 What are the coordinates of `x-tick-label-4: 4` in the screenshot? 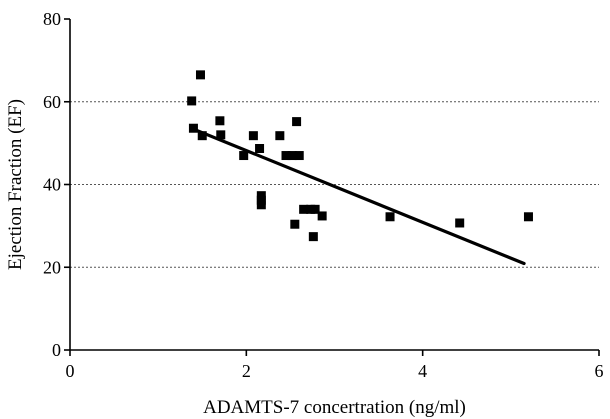 It's located at (422, 371).